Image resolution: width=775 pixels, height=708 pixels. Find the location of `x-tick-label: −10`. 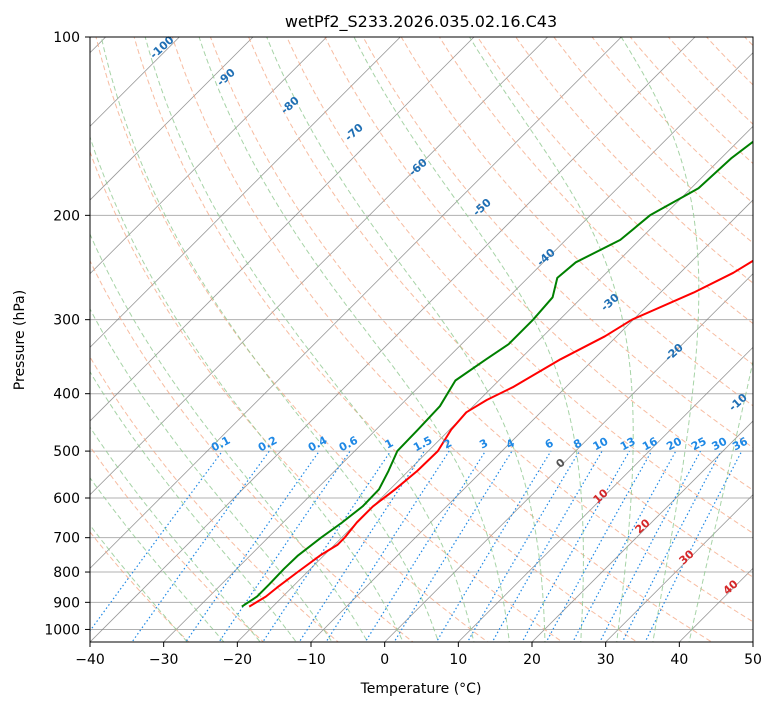

x-tick-label: −10 is located at coordinates (311, 660).